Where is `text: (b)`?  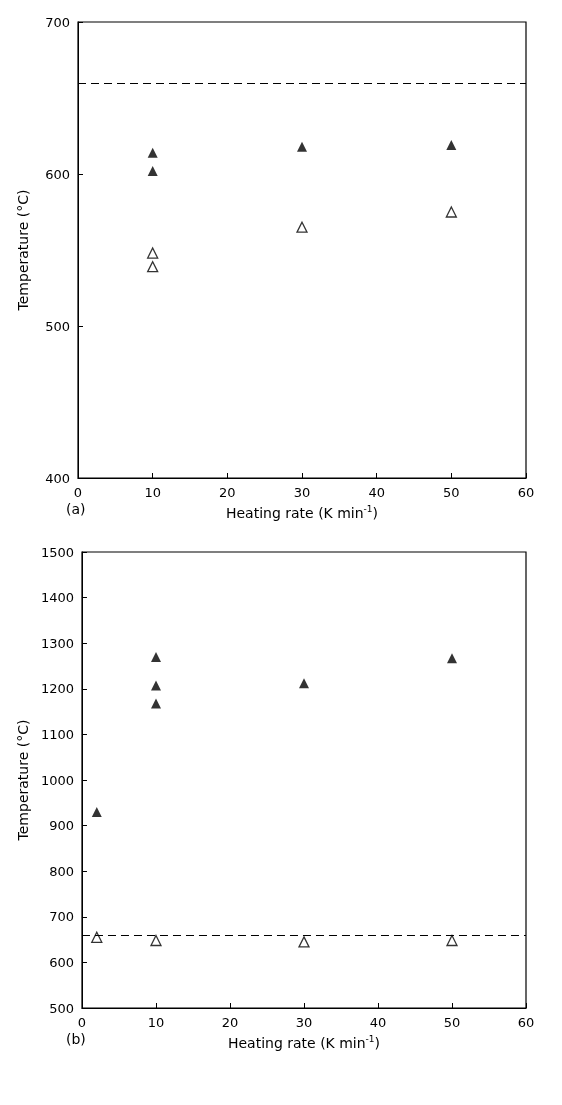
text: (b) is located at coordinates (76, 1039).